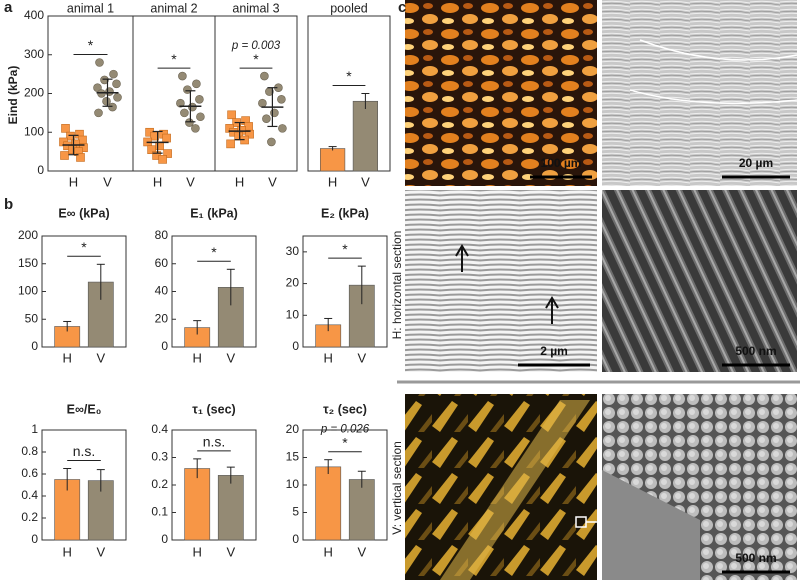  I want to click on y-tick-label: 0.3, so click(159, 457).